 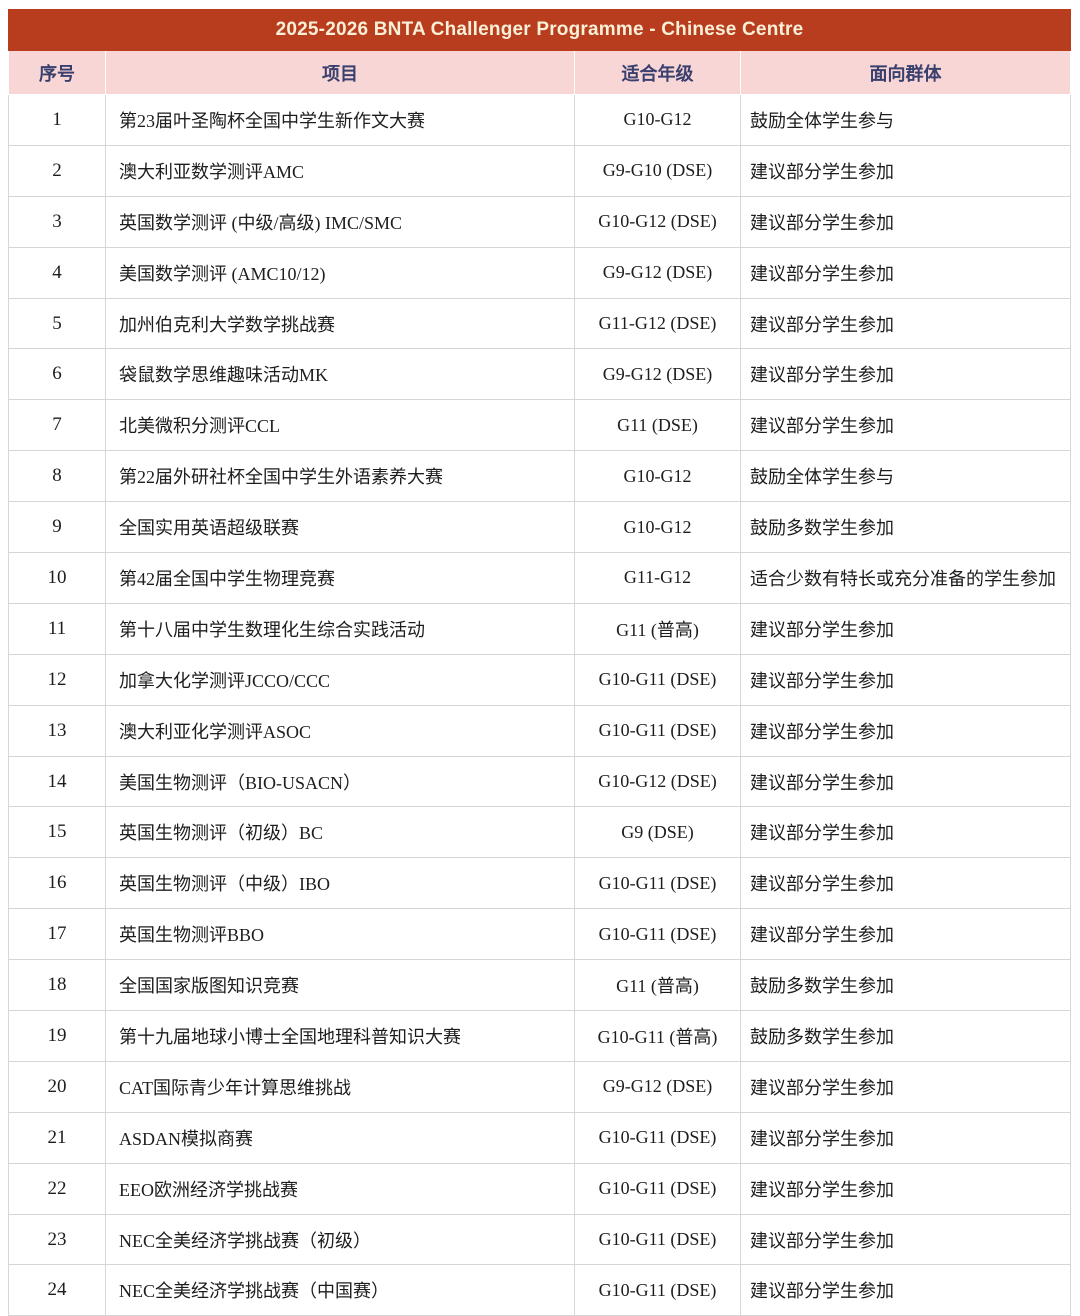 What do you see at coordinates (57, 628) in the screenshot?
I see `row-number-cell: 11` at bounding box center [57, 628].